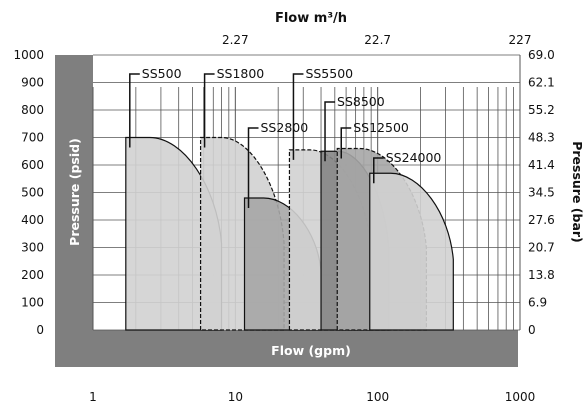 The height and width of the screenshot is (409, 584). I want to click on y2-tick-label: 48.3, so click(541, 138).